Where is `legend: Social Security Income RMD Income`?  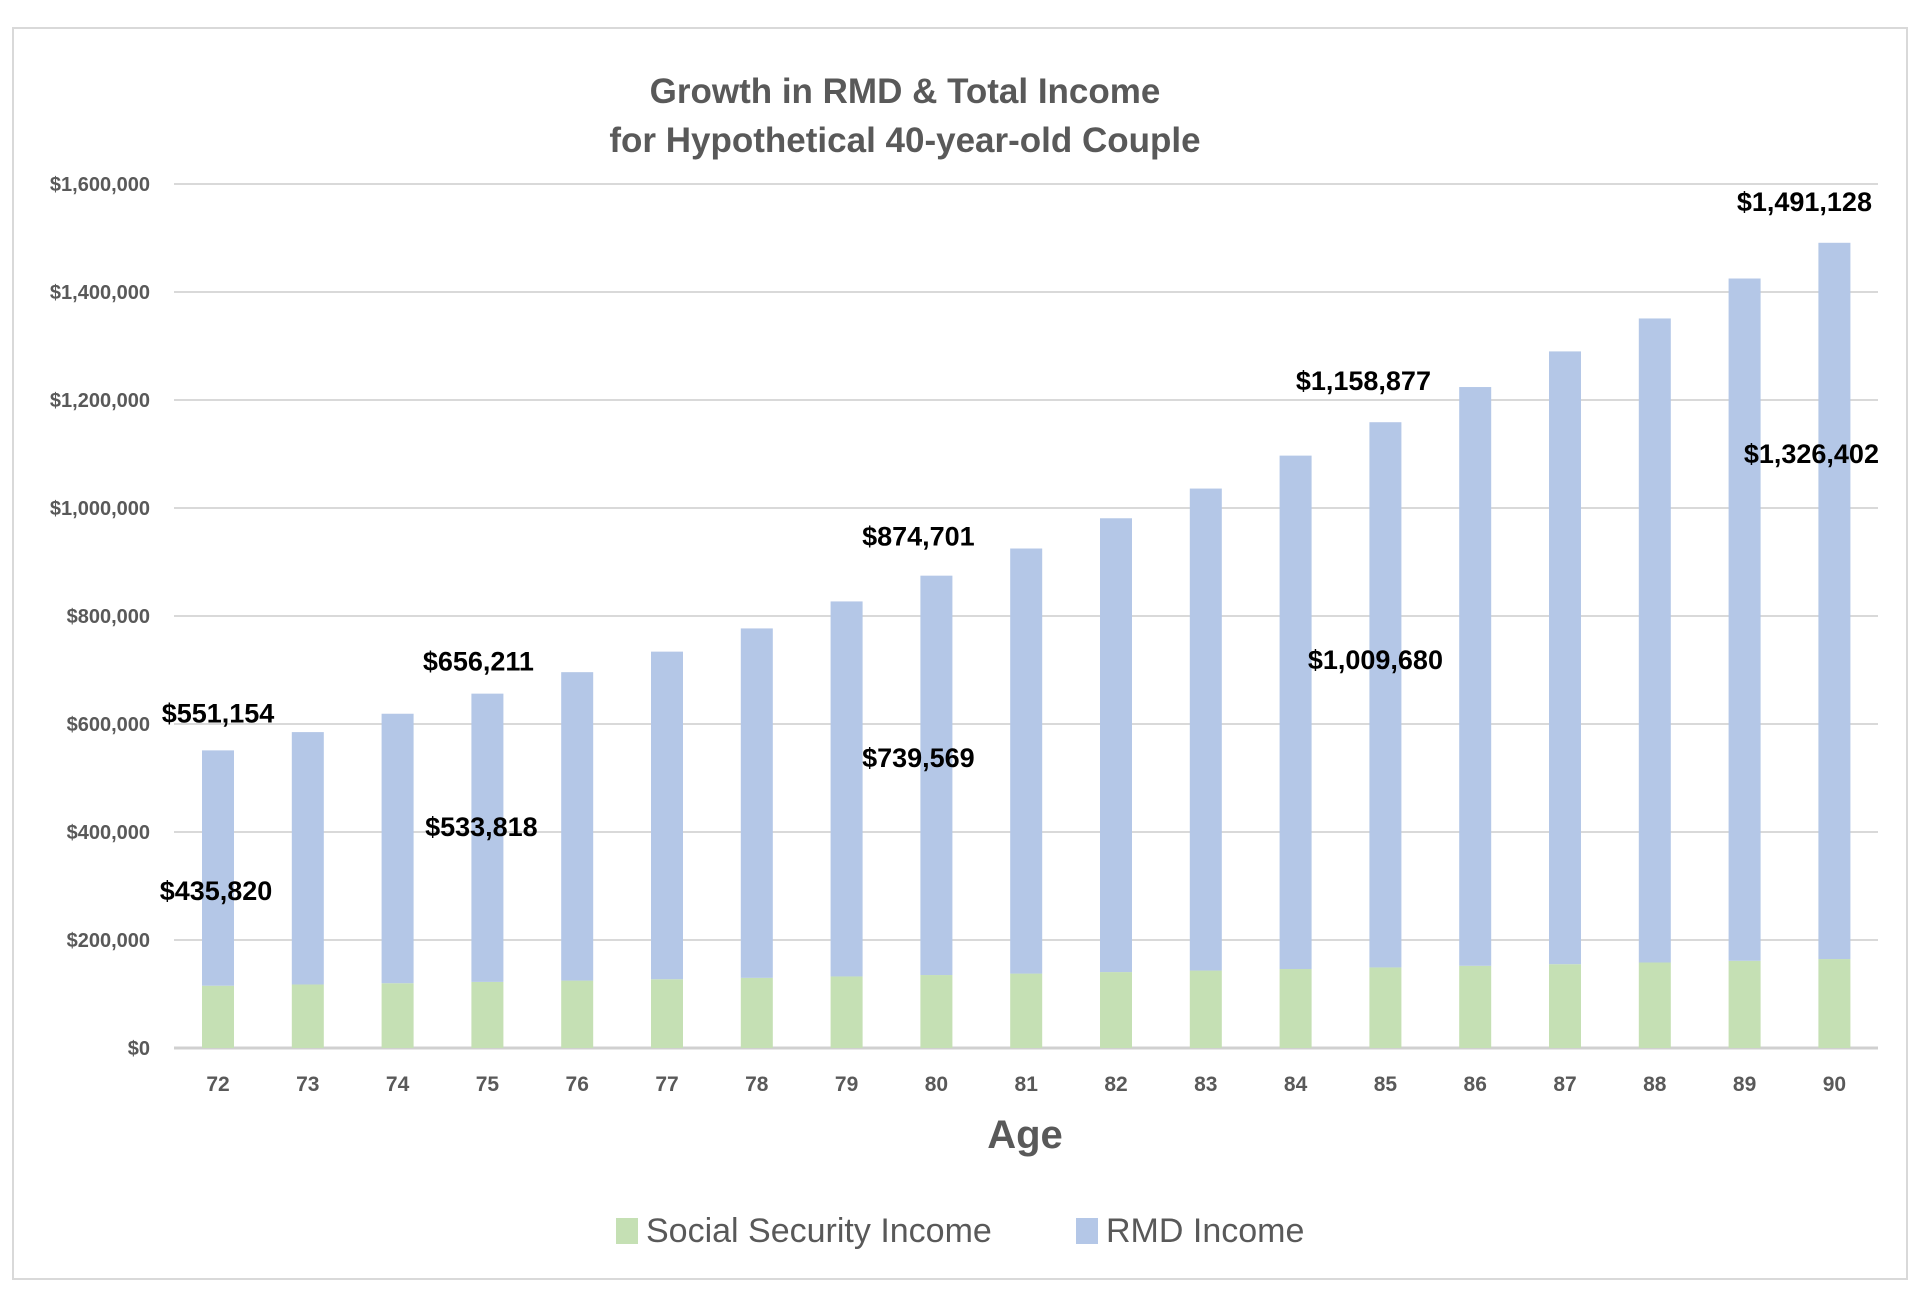
legend: Social Security Income RMD Income is located at coordinates (960, 1231).